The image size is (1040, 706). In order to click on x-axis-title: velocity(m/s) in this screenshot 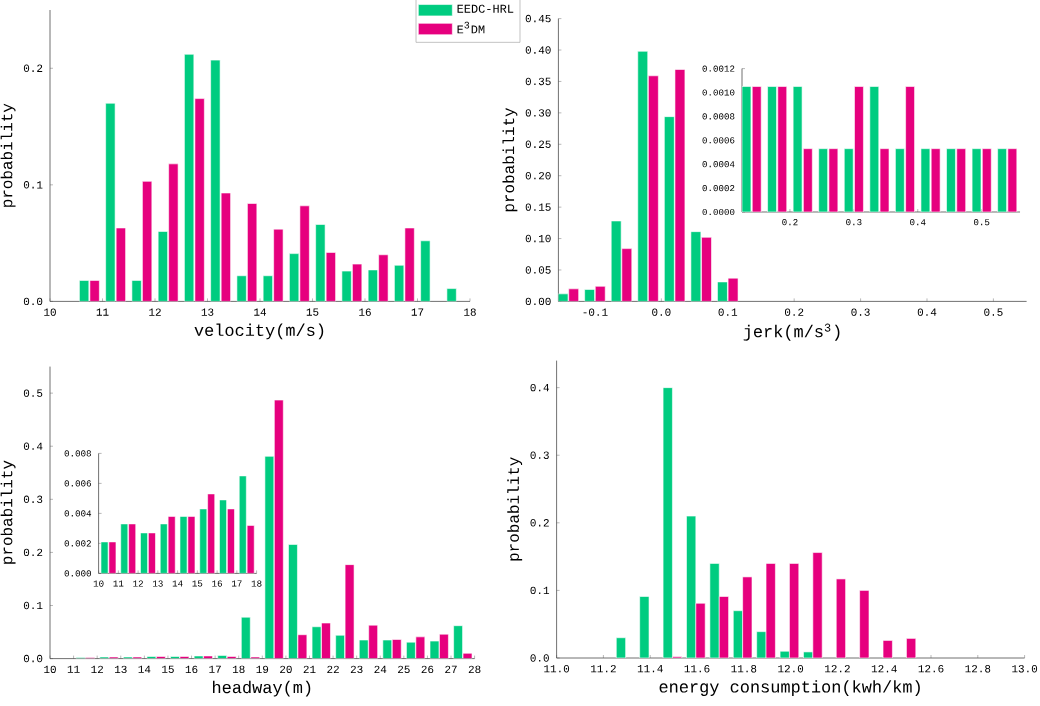, I will do `click(259, 331)`.